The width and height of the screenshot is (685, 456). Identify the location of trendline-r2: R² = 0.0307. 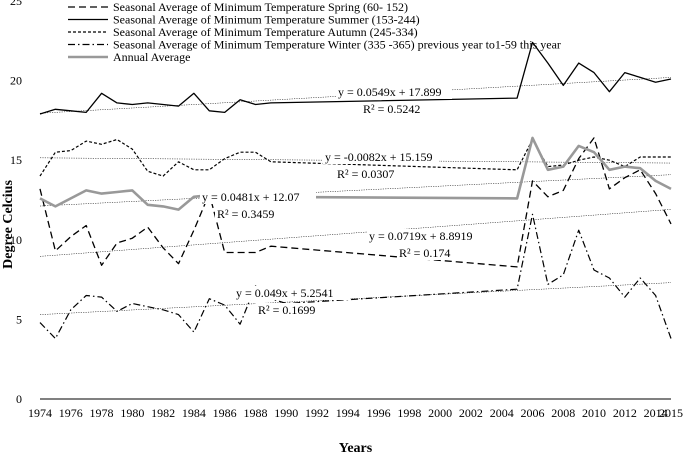
(365, 174).